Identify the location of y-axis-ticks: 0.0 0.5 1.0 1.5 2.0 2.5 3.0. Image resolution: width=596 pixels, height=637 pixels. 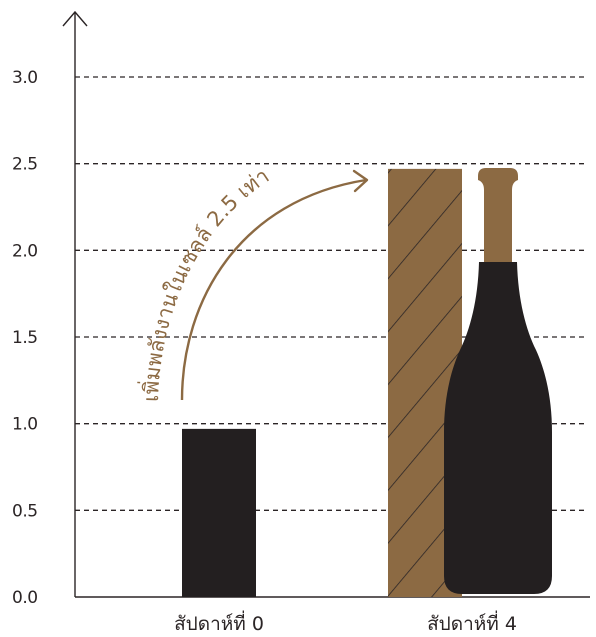
(25, 338).